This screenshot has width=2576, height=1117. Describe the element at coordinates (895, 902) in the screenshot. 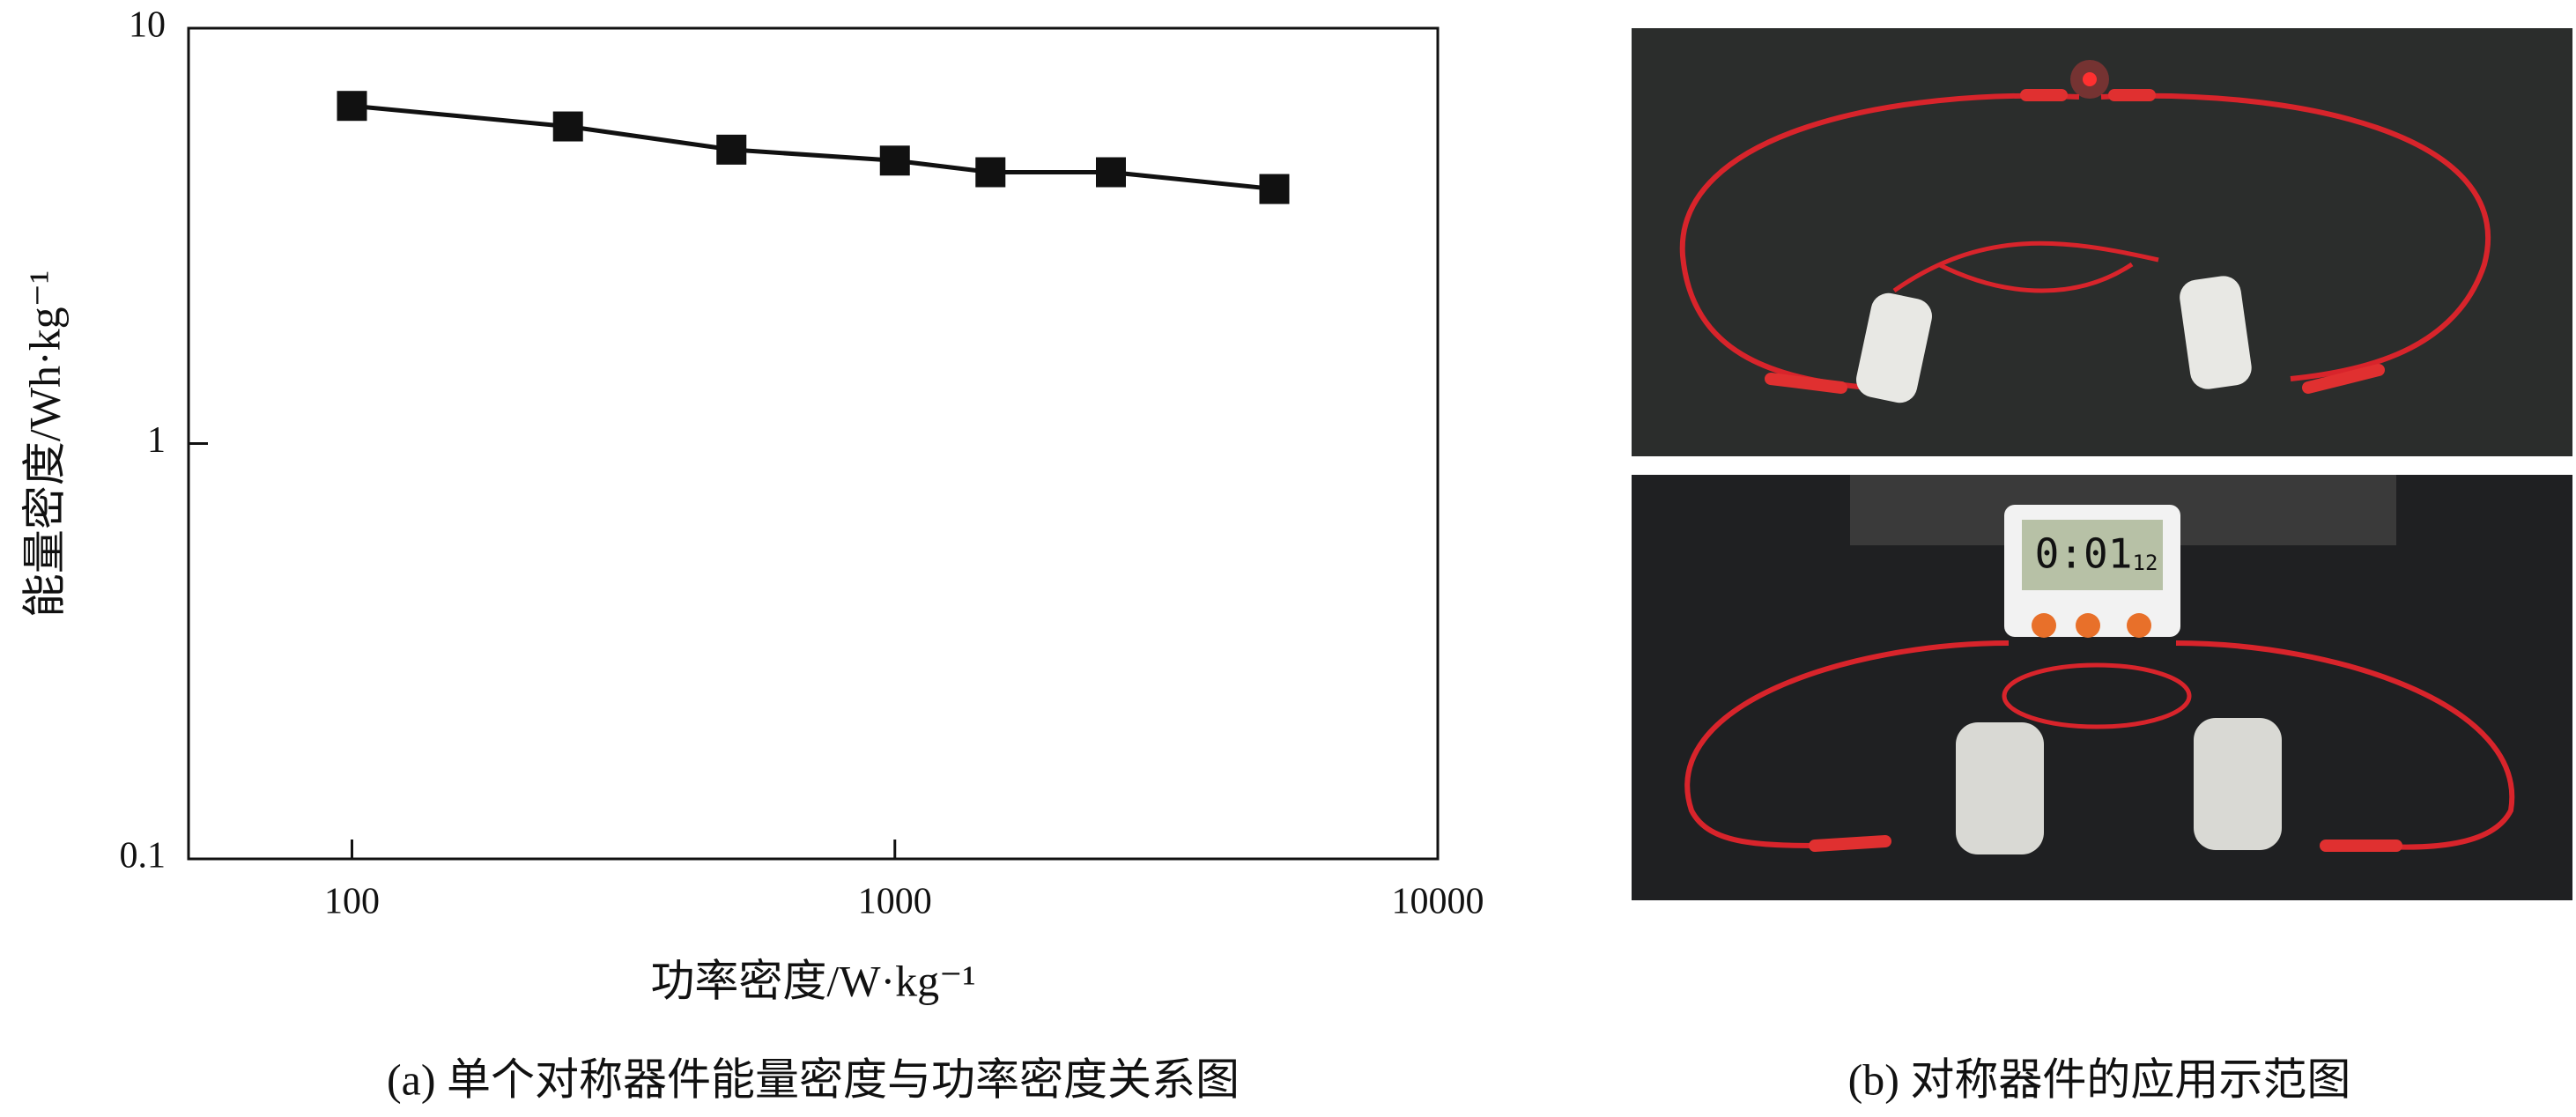

I see `x-tick-label: 1000` at that location.